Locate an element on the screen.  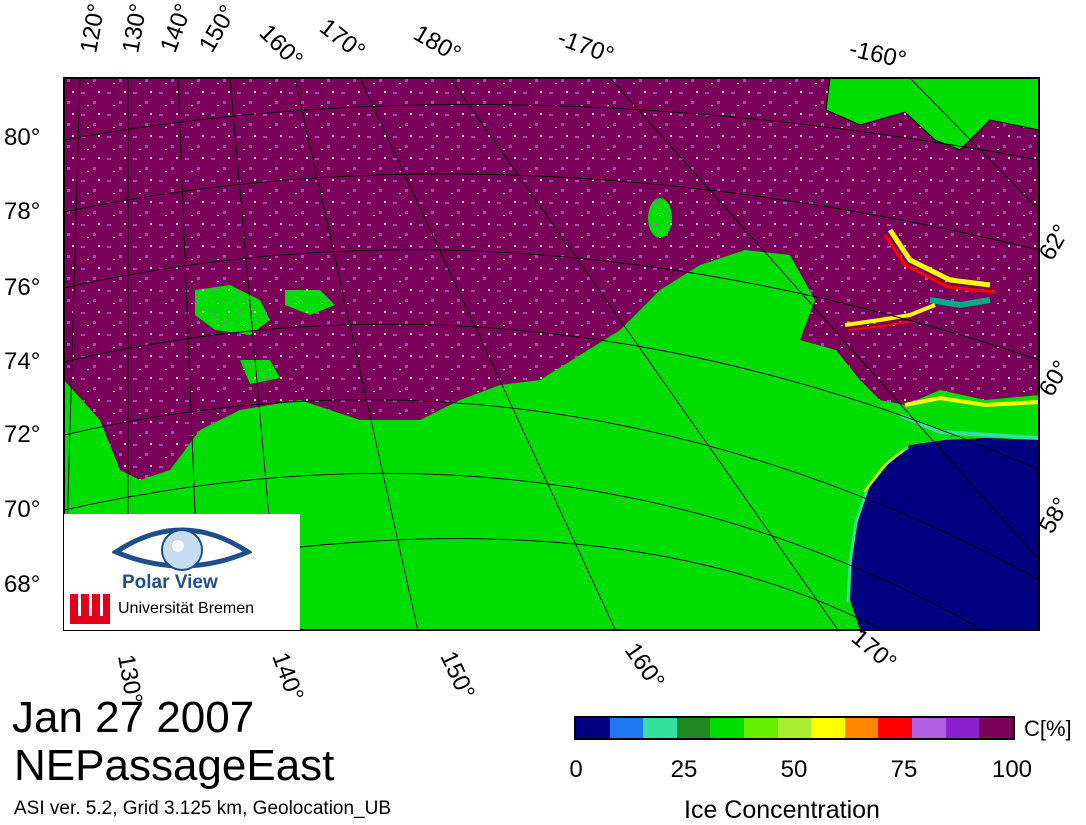
university-emblem-icon is located at coordinates (90, 609).